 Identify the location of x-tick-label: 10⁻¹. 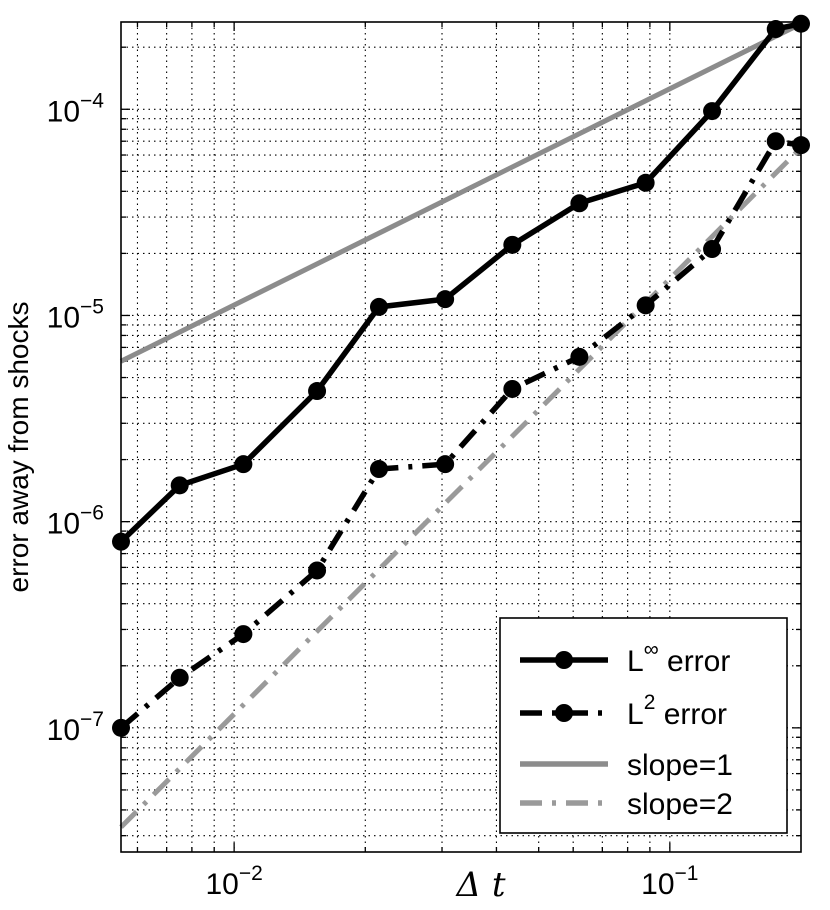
(669, 881).